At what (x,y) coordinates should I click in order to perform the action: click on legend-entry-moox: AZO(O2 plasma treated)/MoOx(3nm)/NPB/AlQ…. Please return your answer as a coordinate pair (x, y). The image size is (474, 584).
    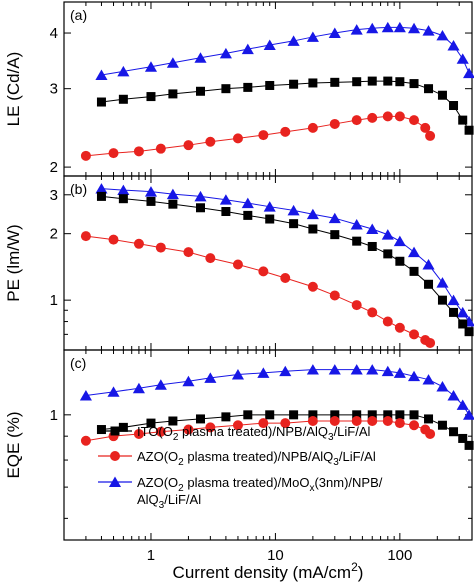
    Looking at the image, I should click on (240, 493).